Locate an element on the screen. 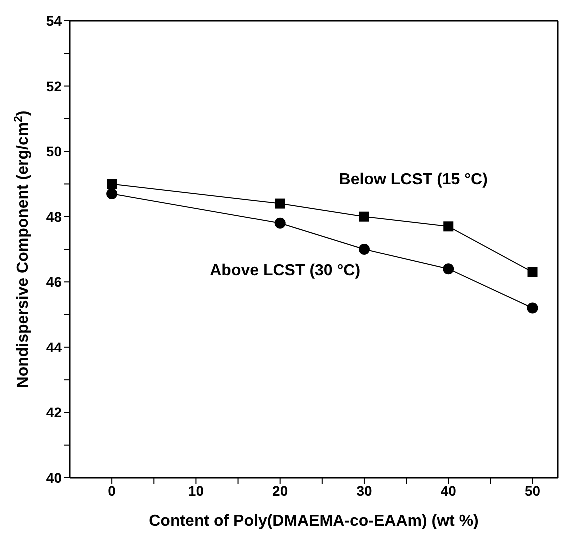  series-label: Below LCST (15 °C) is located at coordinates (413, 180).